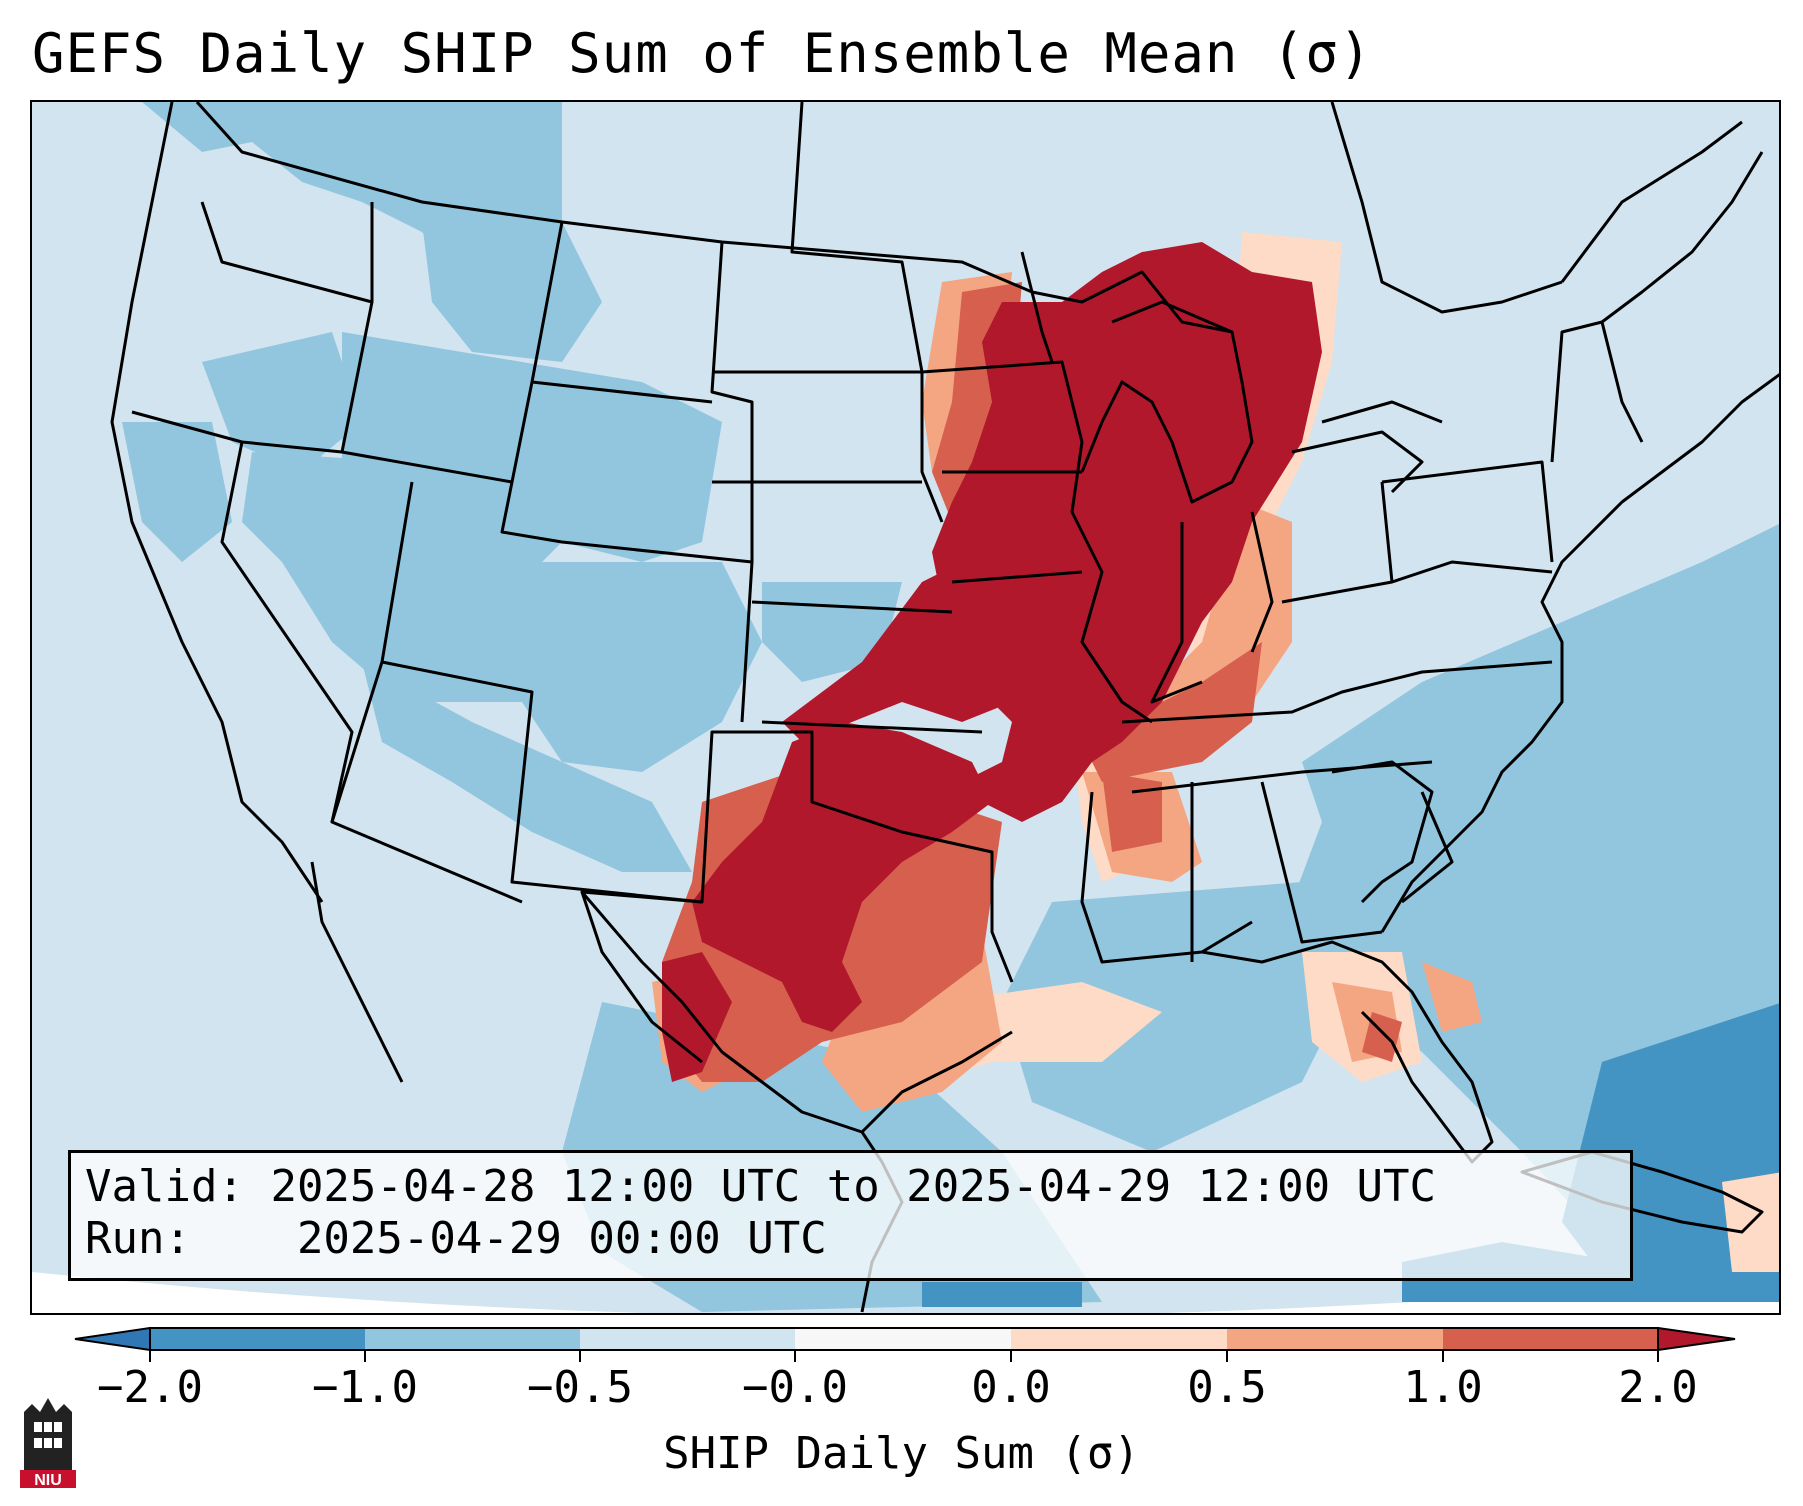  Describe the element at coordinates (1011, 1387) in the screenshot. I see `colorbar-tick-label: 0.0` at that location.